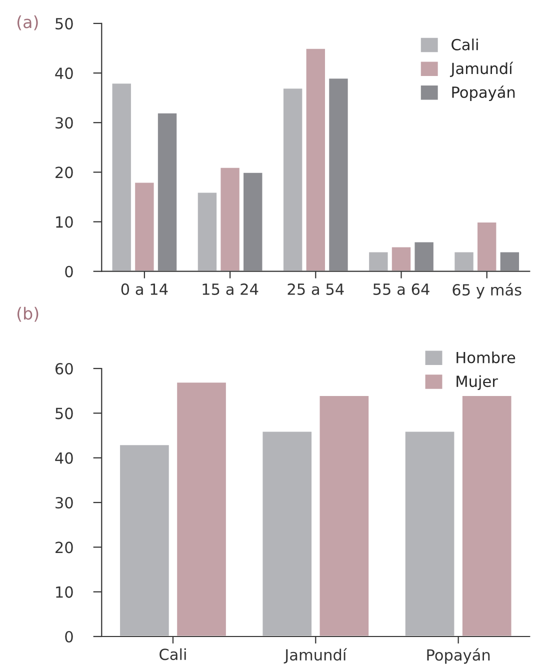 The image size is (535, 670). Describe the element at coordinates (487, 291) in the screenshot. I see `x-tick-label: 65 y más` at that location.